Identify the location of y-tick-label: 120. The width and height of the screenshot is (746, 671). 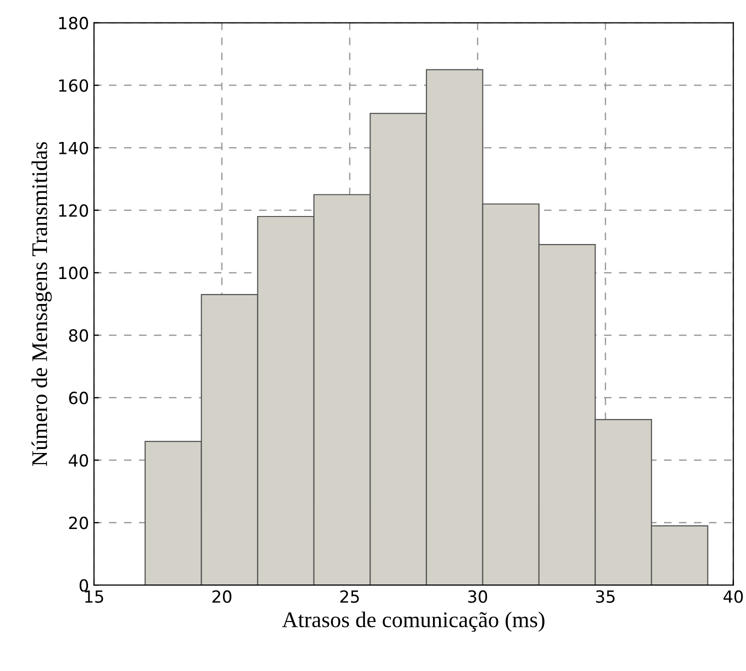
(73, 210).